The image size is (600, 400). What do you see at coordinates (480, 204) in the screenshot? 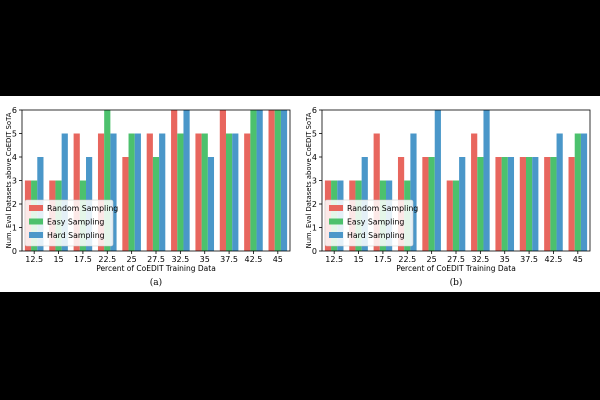
I see `bar-easy-sampling-32.5` at bounding box center [480, 204].